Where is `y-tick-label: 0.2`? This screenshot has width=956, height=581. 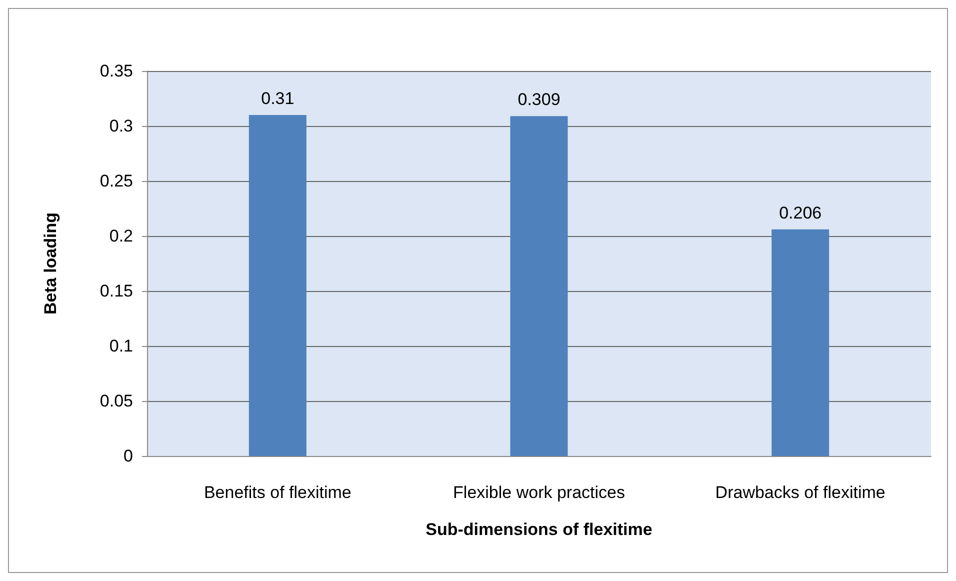
y-tick-label: 0.2 is located at coordinates (121, 236).